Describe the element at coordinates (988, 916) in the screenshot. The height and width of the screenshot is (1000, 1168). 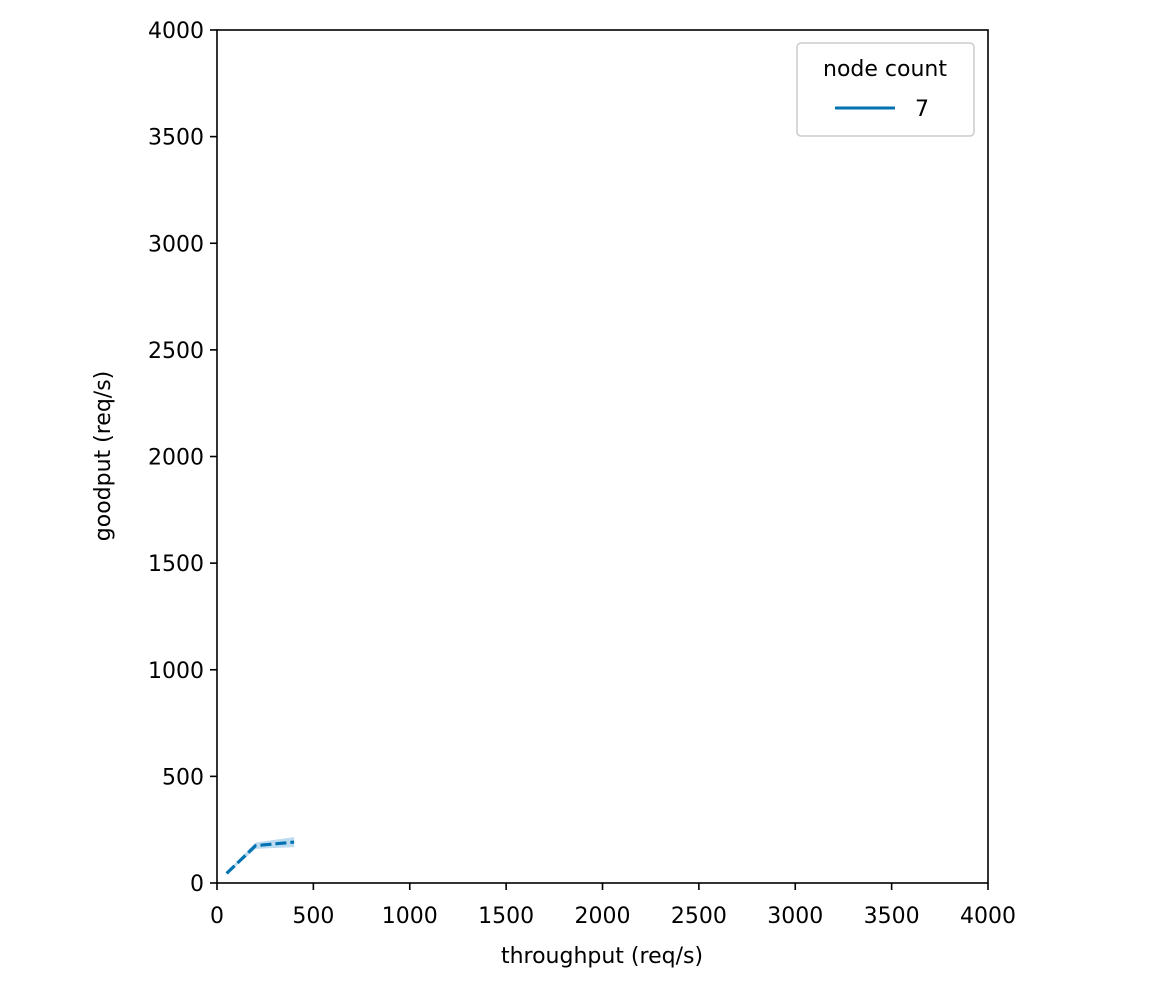
I see `x-tick-label-4000: 4000` at that location.